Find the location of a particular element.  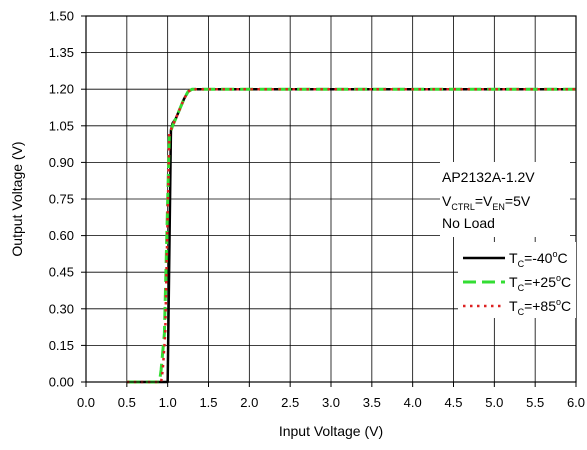

legend-label-tc-plus25: TC=+25oC is located at coordinates (540, 283).